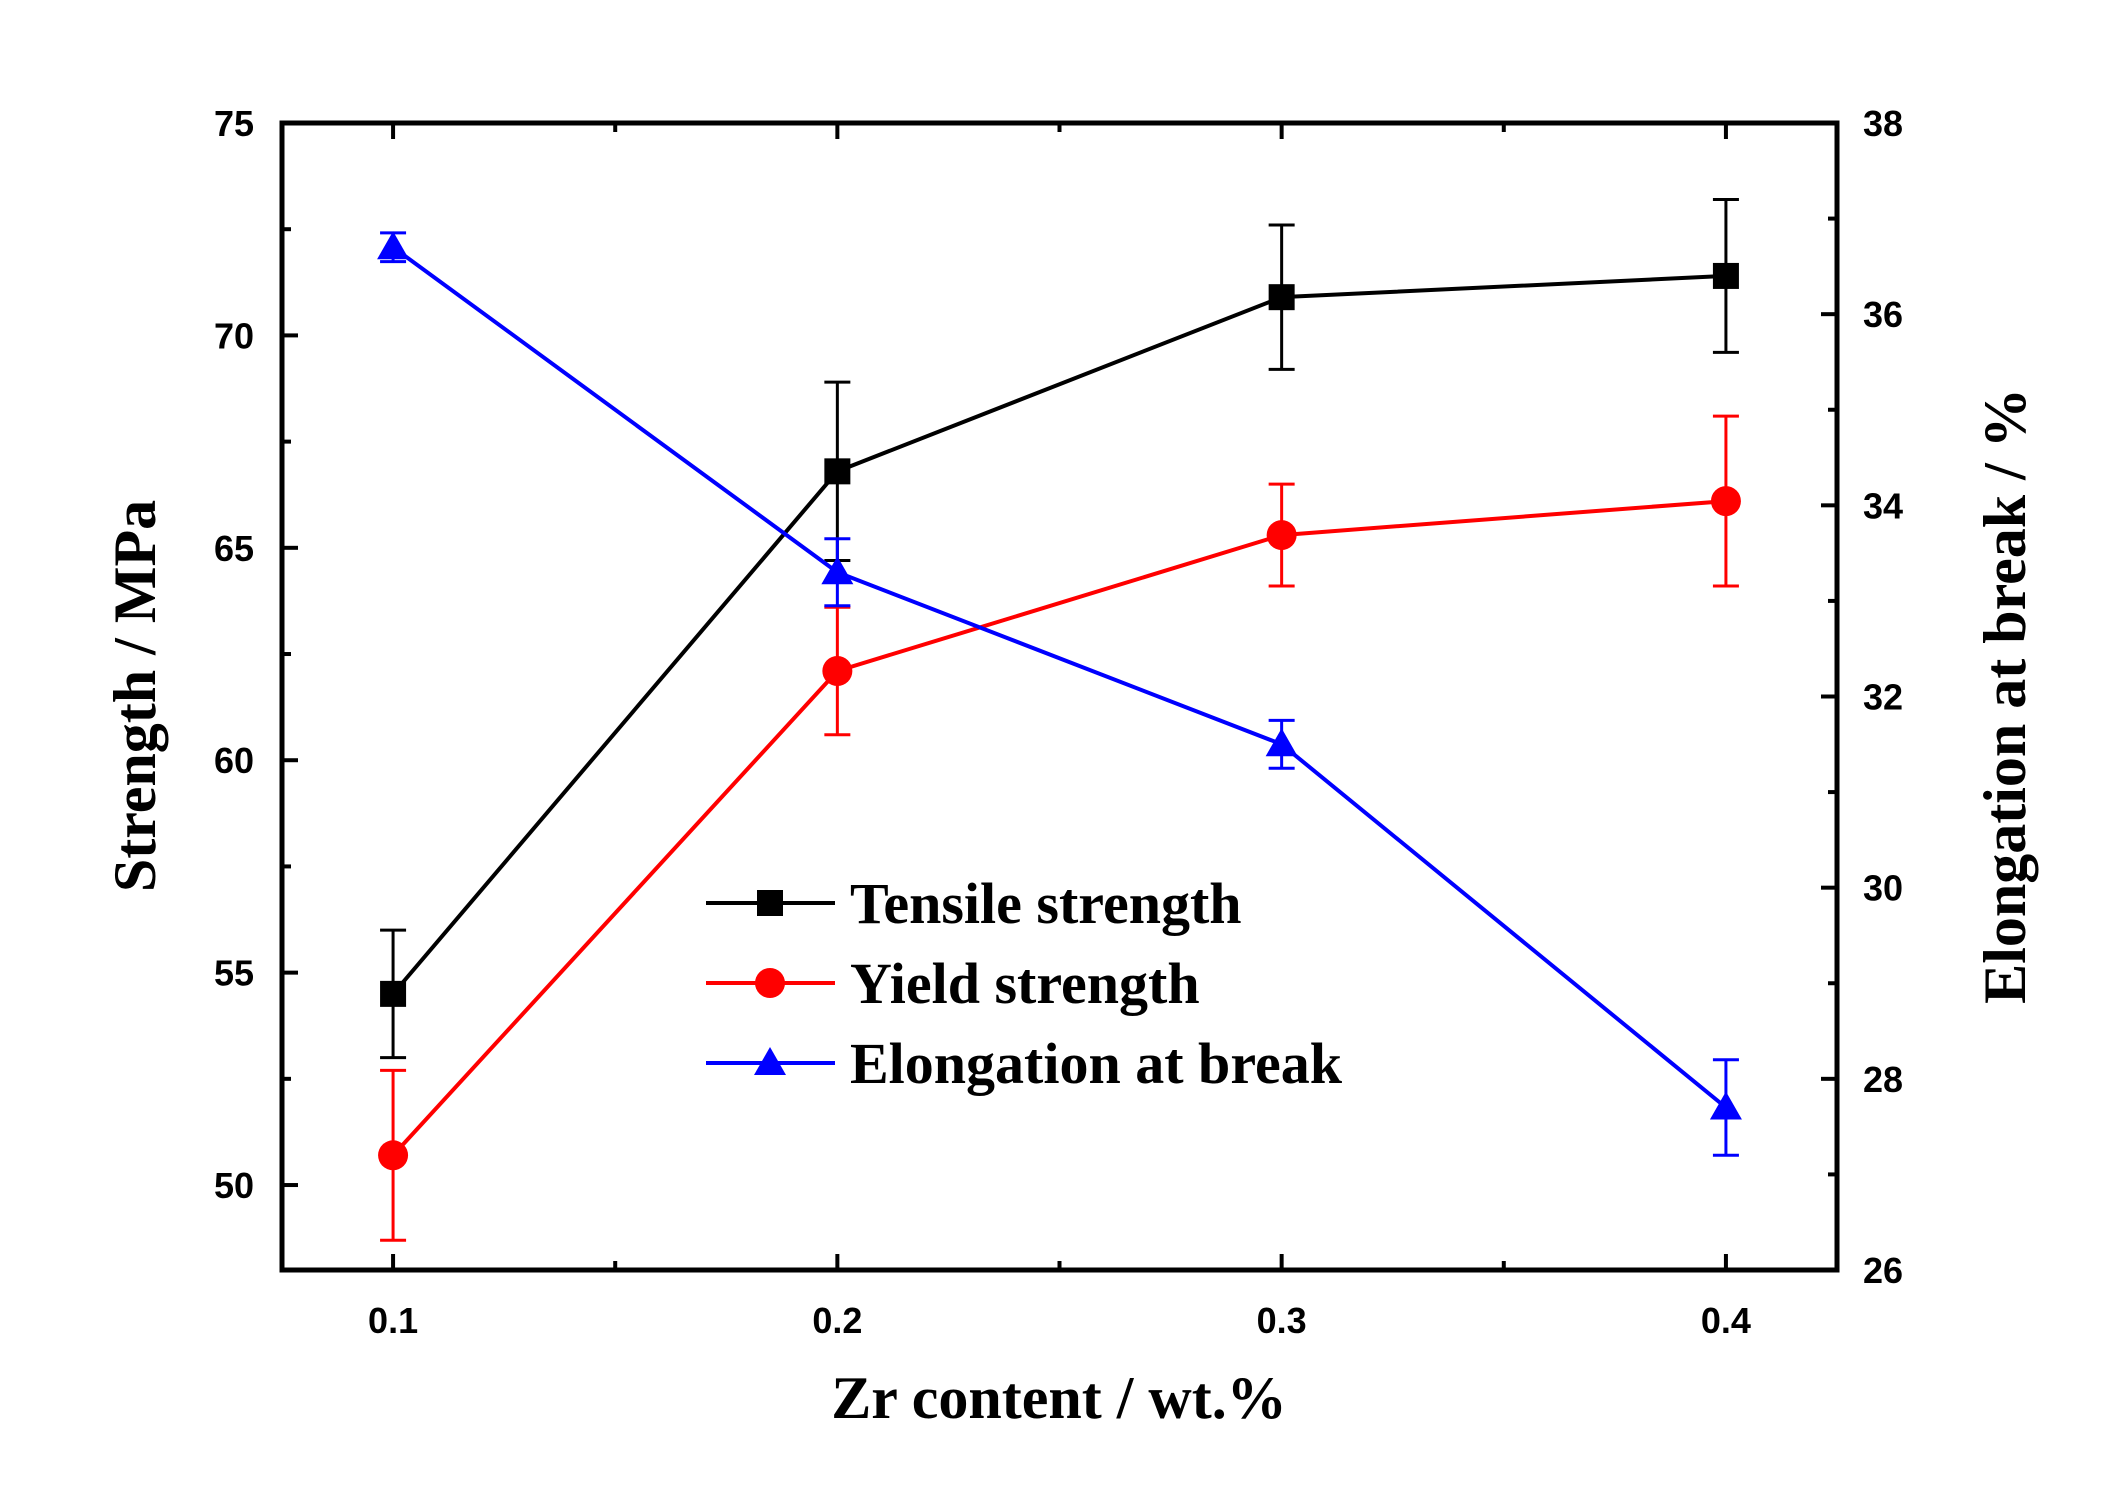 This screenshot has height=1486, width=2116. Describe the element at coordinates (1726, 1320) in the screenshot. I see `x-tick-label: 0.4` at that location.